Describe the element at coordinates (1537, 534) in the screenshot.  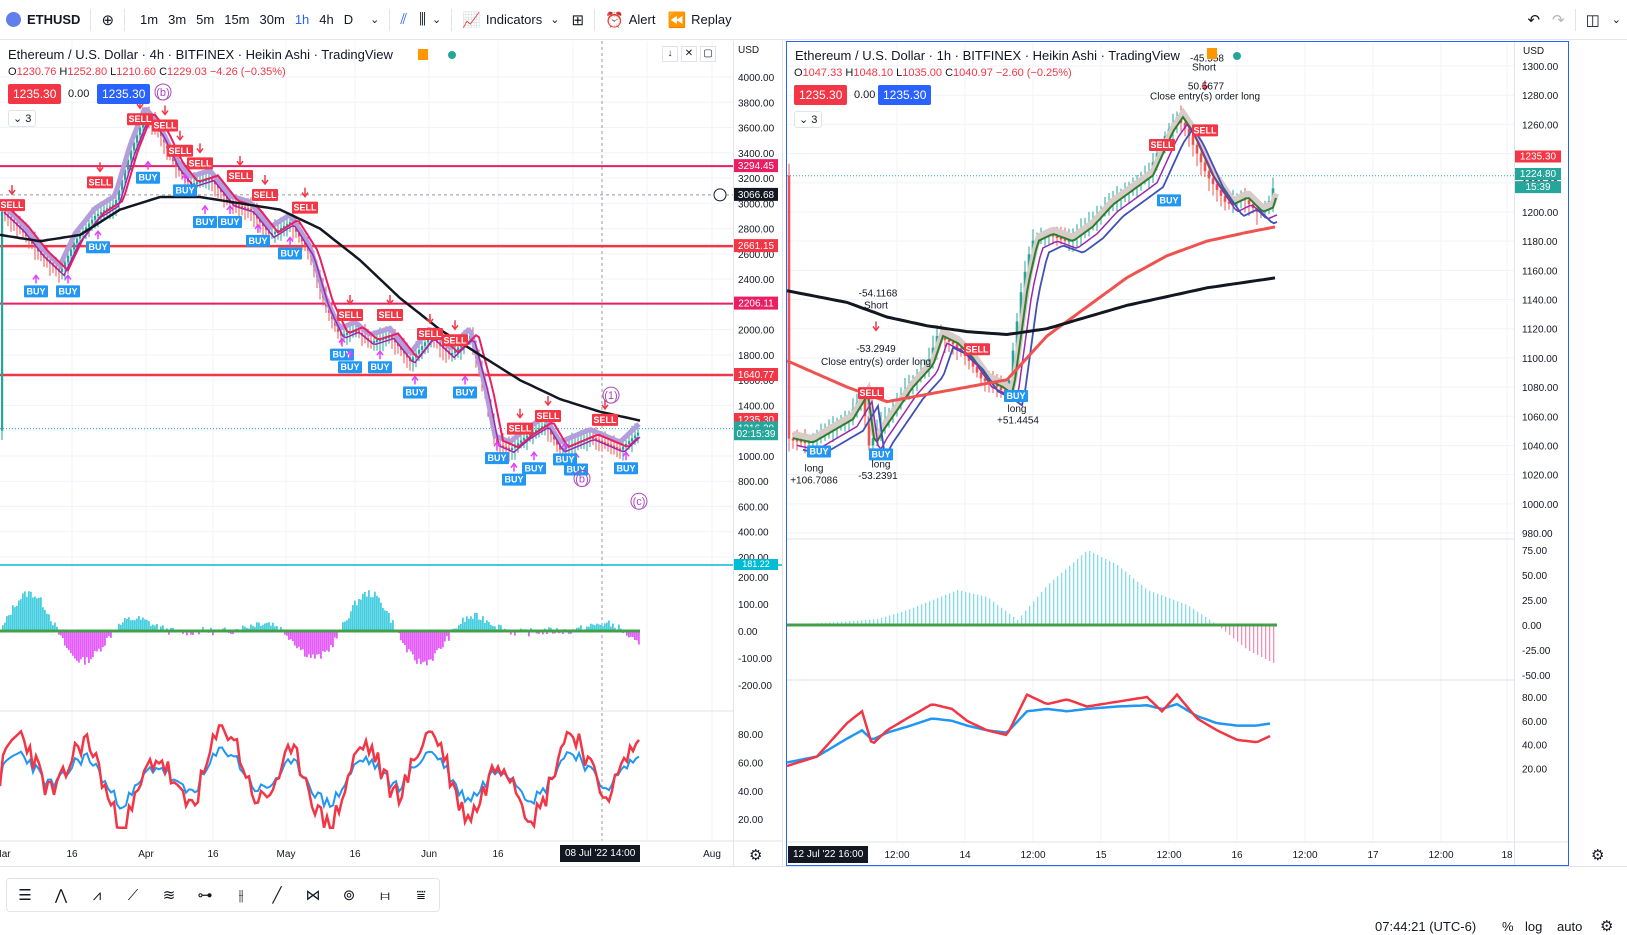
I see `right-price-tick: 980.00` at that location.